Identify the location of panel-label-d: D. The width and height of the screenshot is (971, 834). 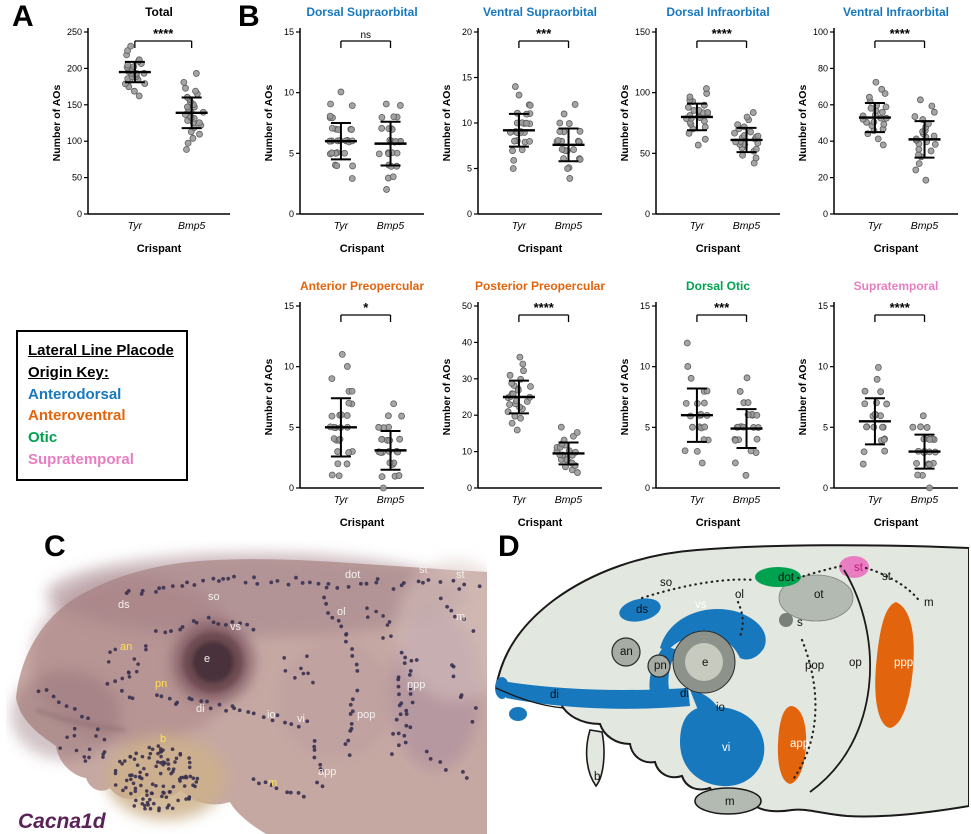
(509, 546).